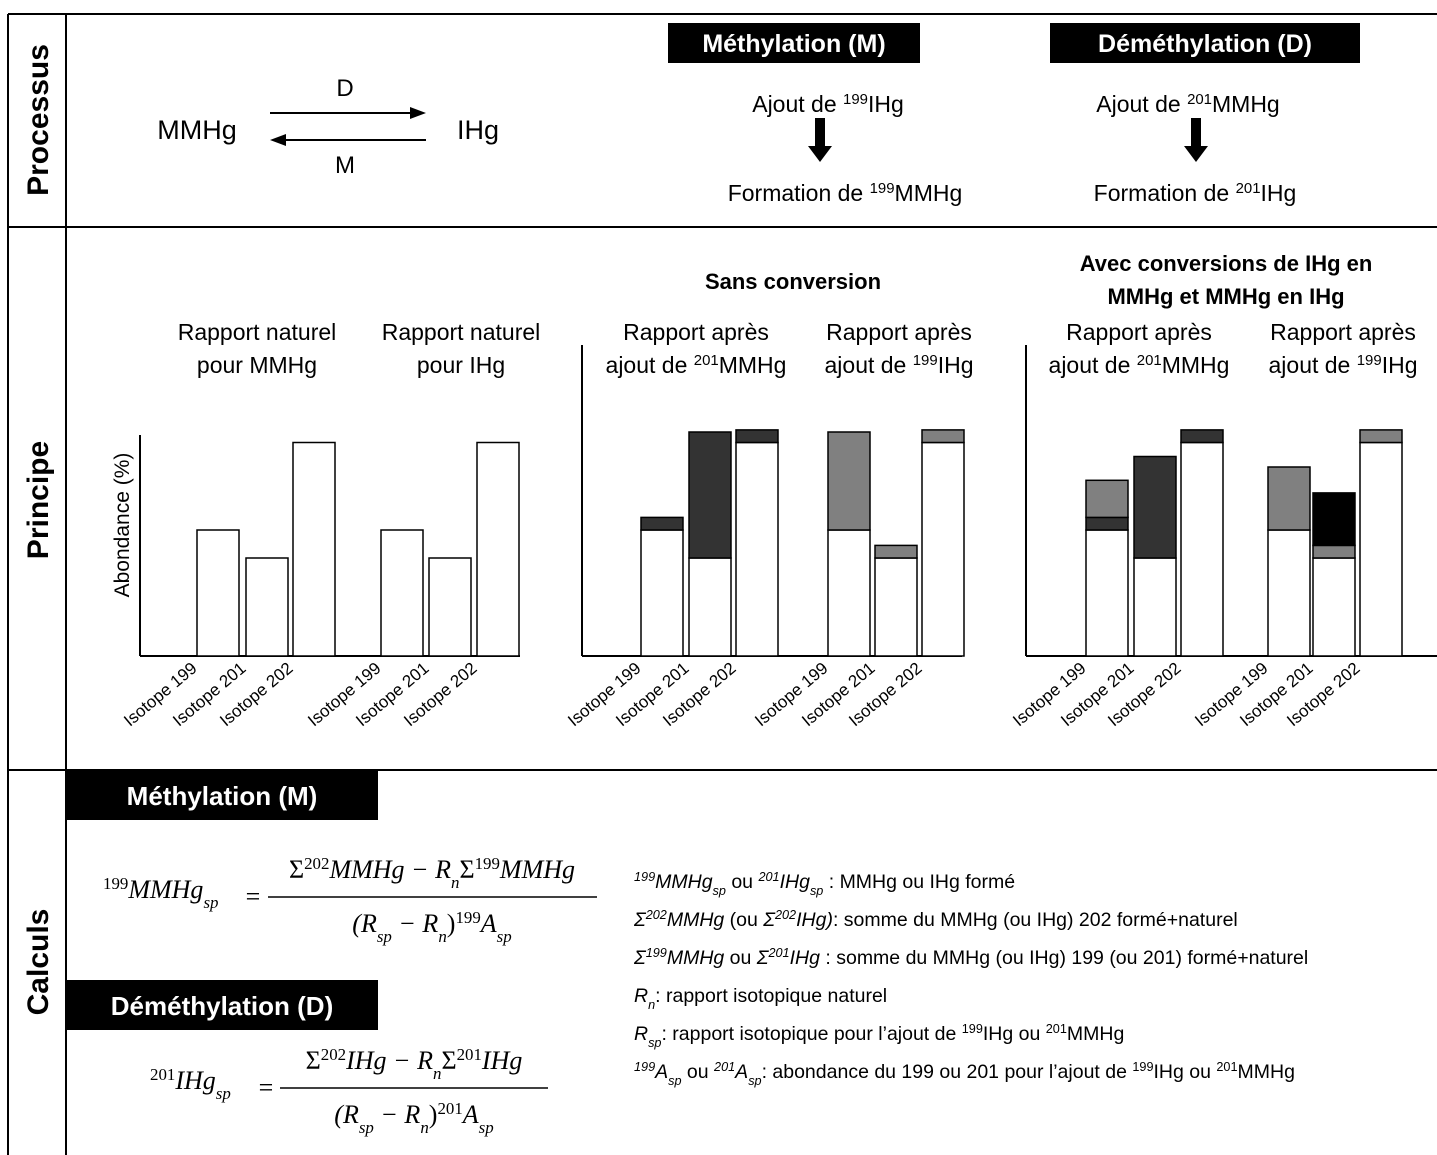  I want to click on equation-denominator: (Rsp − Rn)201Asp, so click(413, 1118).